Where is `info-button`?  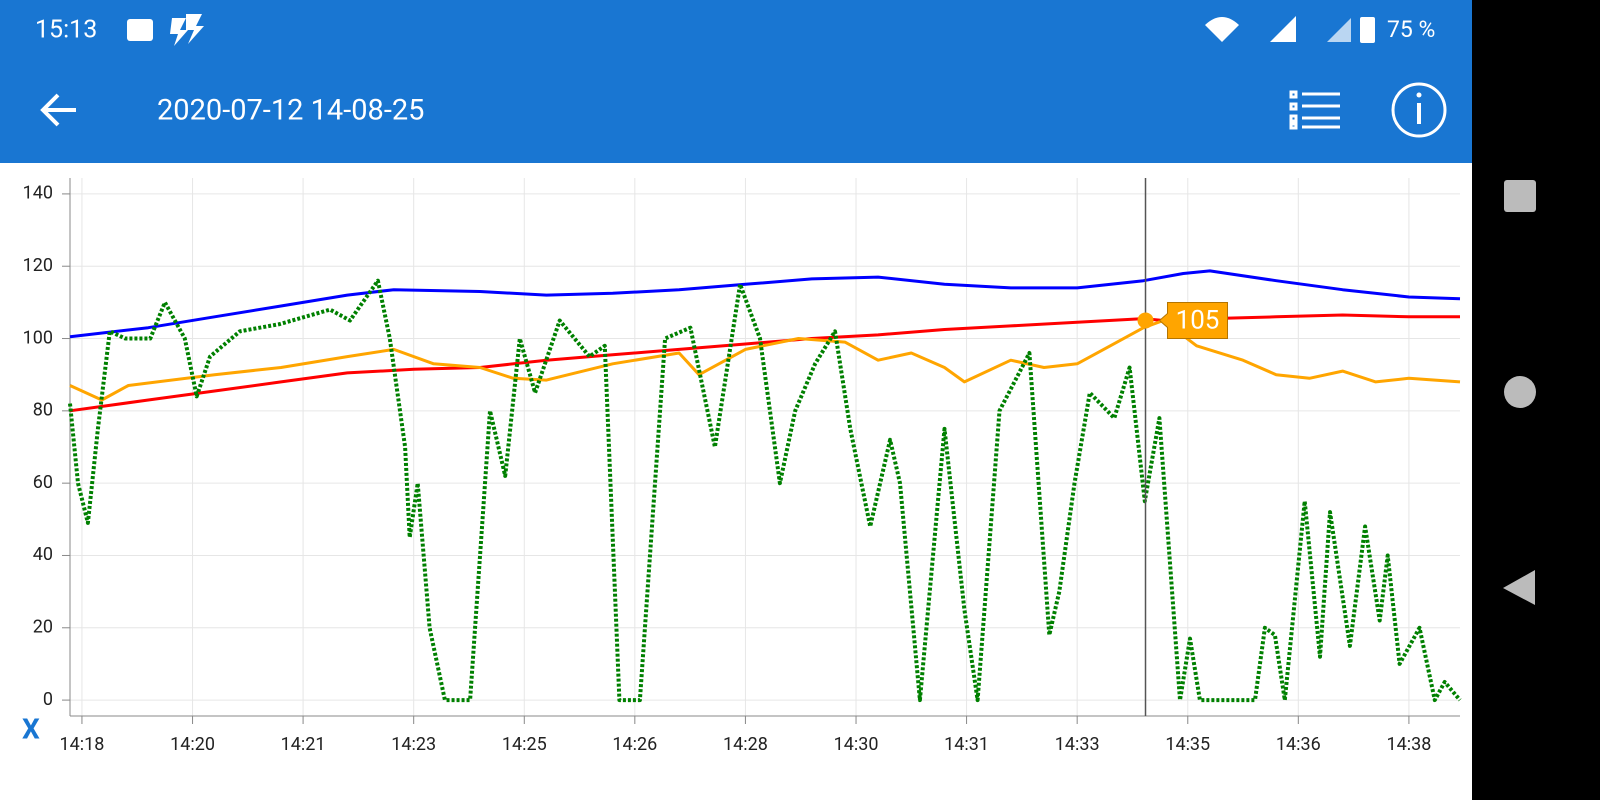
info-button is located at coordinates (1419, 110).